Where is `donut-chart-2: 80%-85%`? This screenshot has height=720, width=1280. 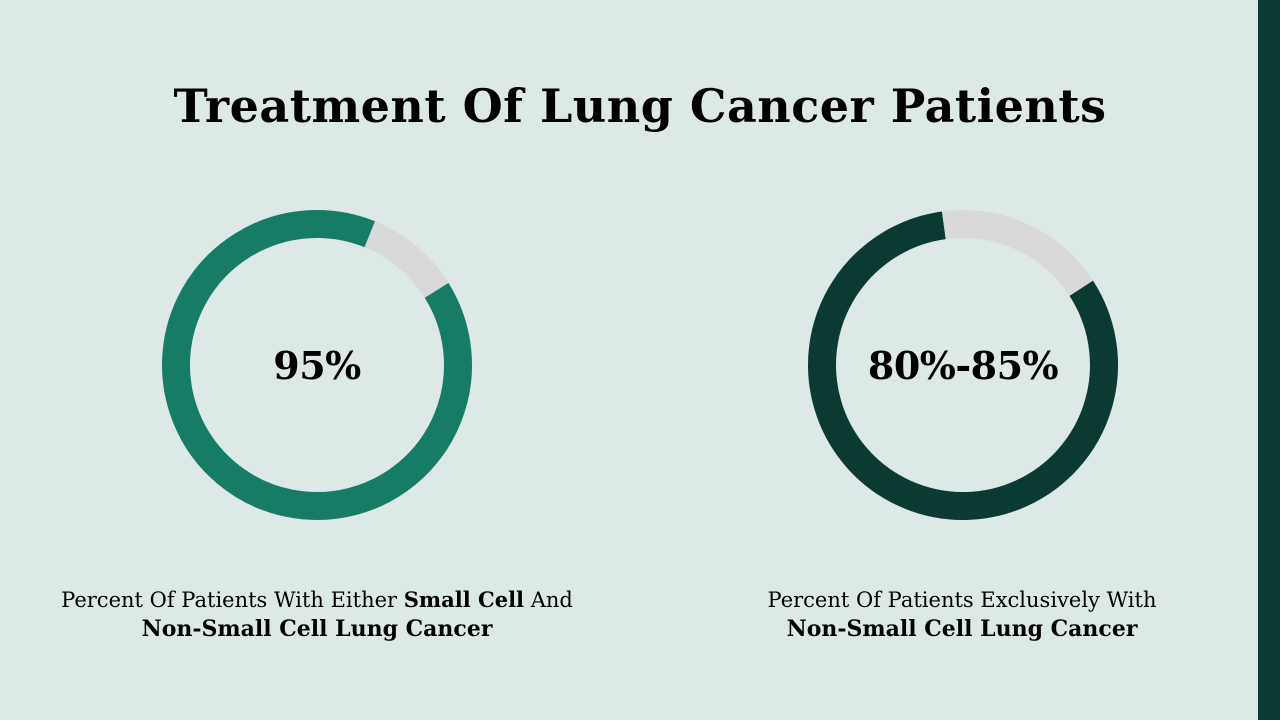 donut-chart-2: 80%-85% is located at coordinates (963, 365).